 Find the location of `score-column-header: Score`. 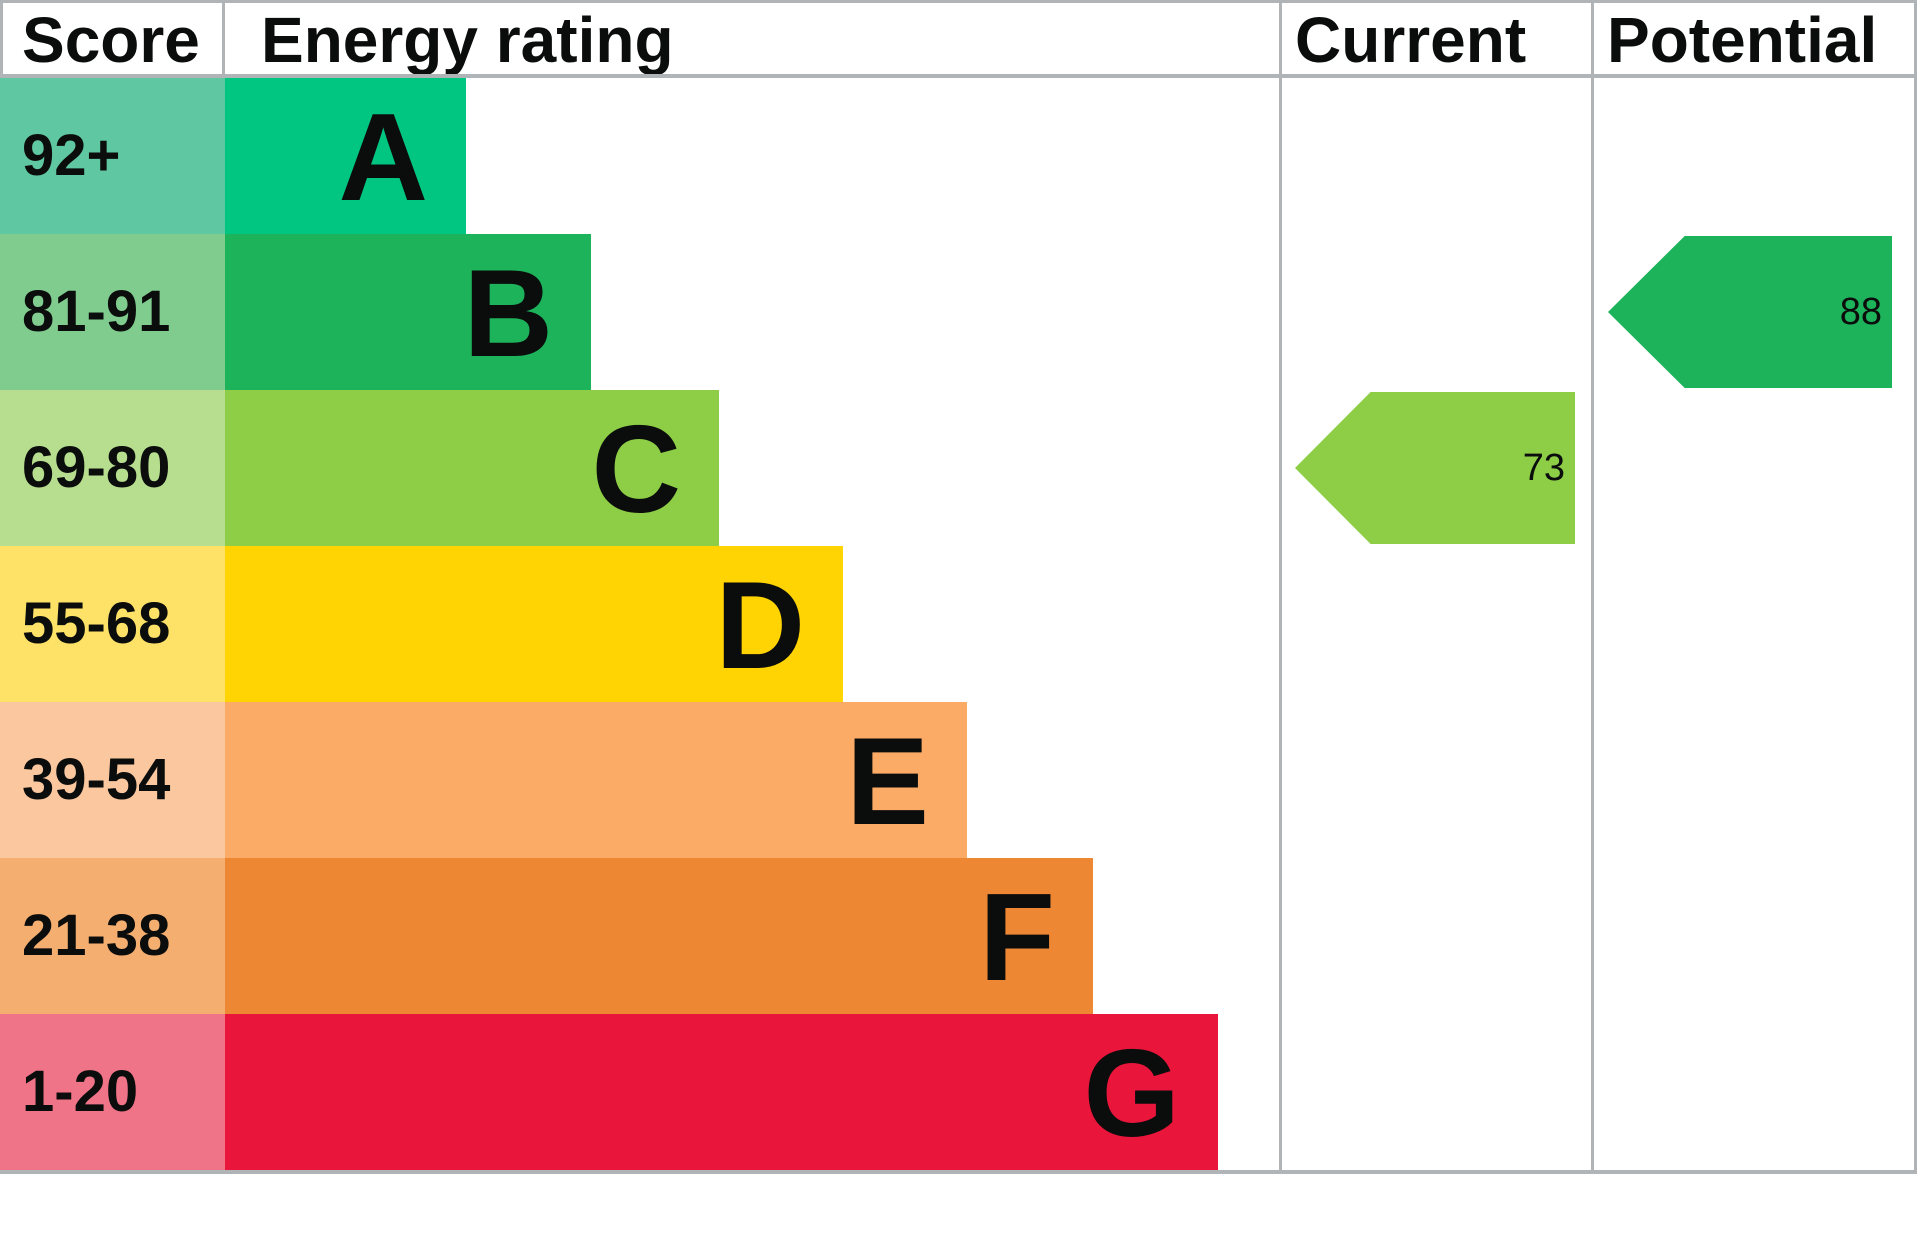

score-column-header: Score is located at coordinates (111, 40).